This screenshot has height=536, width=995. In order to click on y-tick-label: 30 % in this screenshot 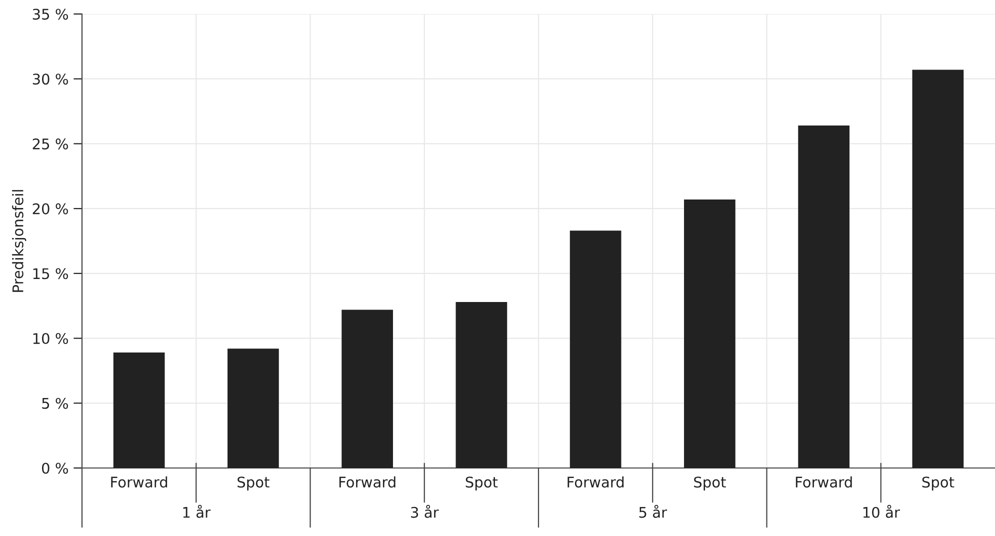, I will do `click(50, 79)`.